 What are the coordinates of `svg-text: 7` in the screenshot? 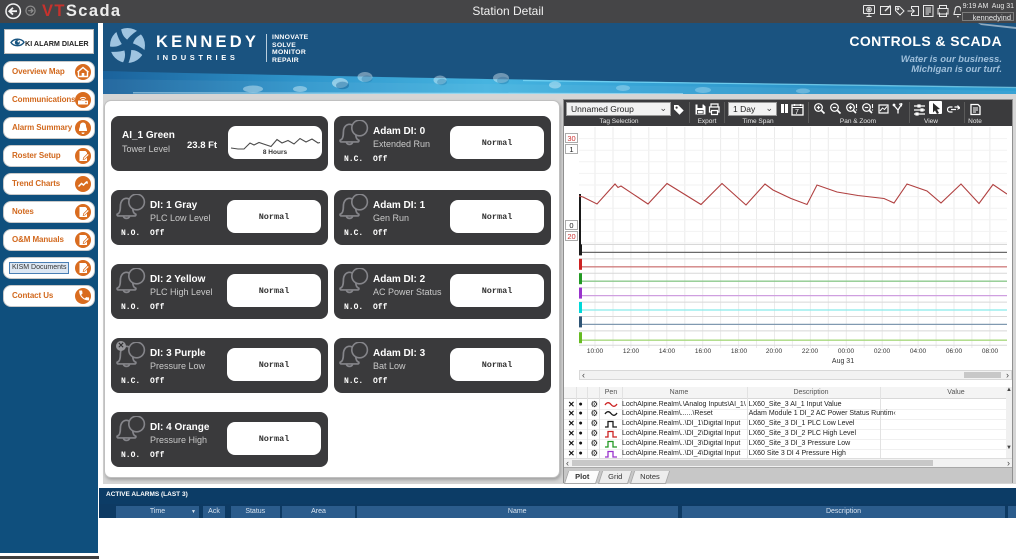 It's located at (797, 112).